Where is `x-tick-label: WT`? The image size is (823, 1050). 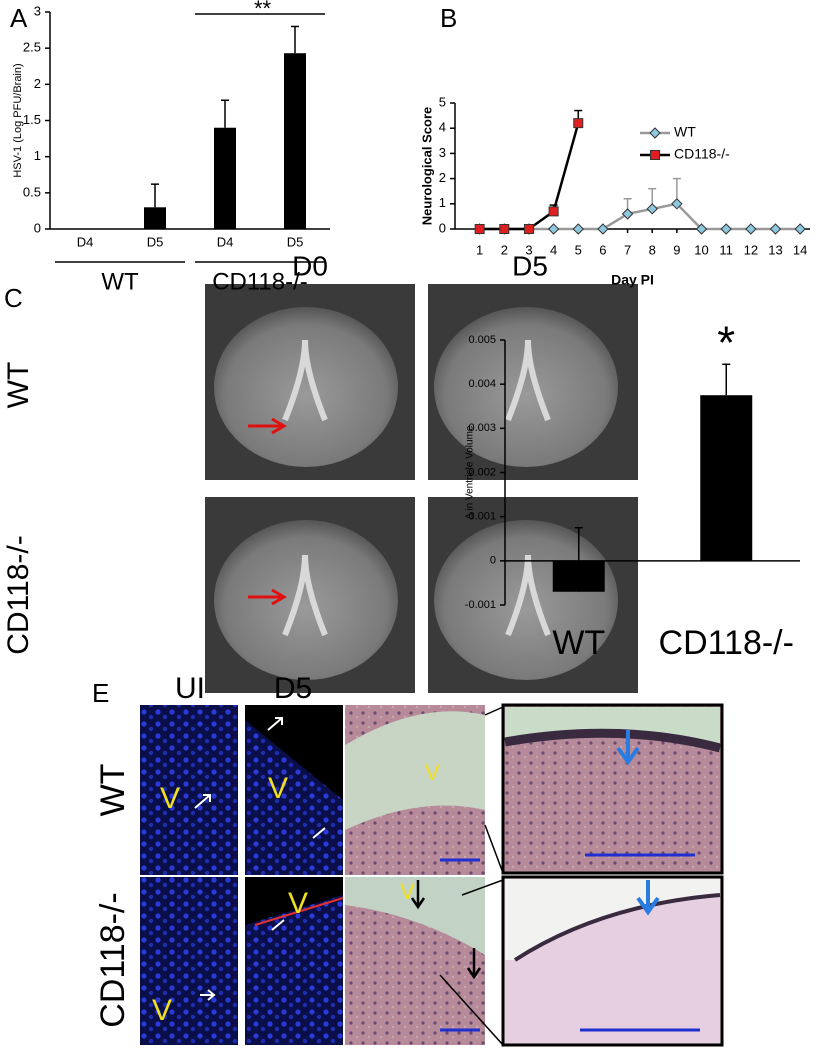 x-tick-label: WT is located at coordinates (578, 643).